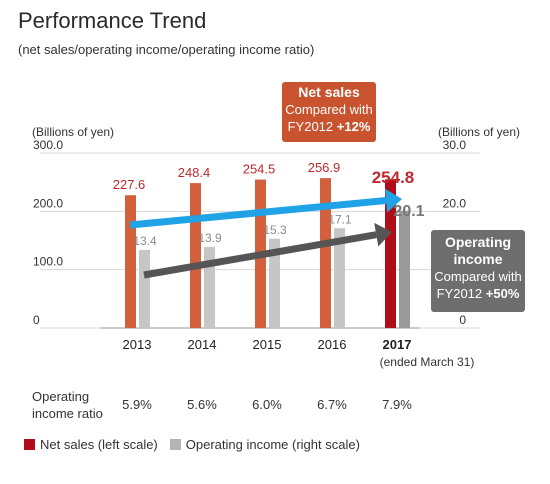 Image resolution: width=550 pixels, height=484 pixels. Describe the element at coordinates (479, 132) in the screenshot. I see `y-axis-label-right: (Billions of yen)` at that location.